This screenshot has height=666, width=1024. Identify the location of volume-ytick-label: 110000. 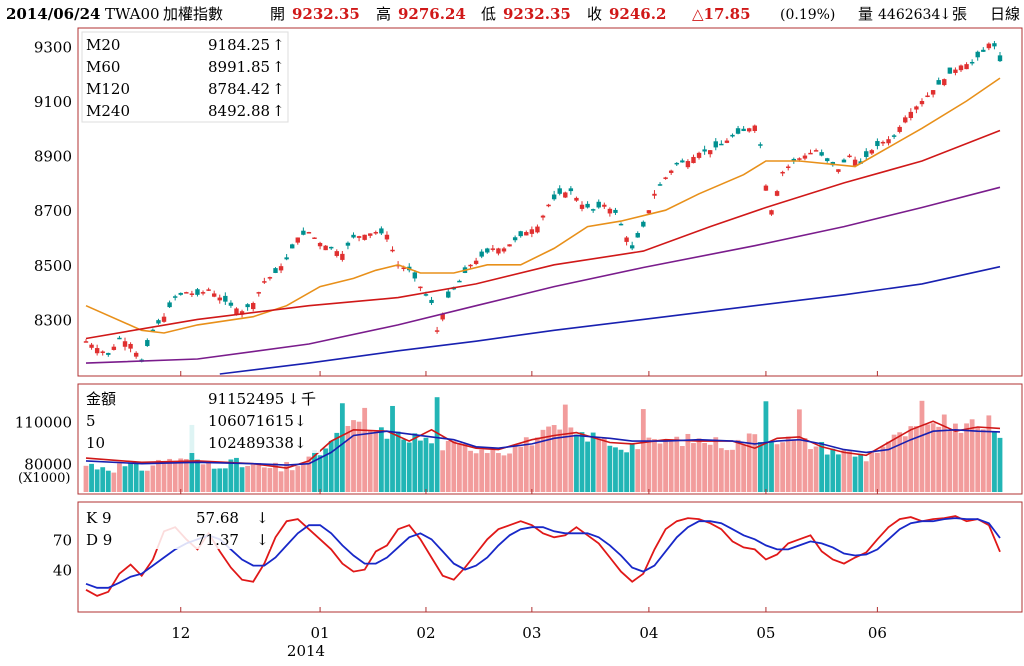
(43, 422).